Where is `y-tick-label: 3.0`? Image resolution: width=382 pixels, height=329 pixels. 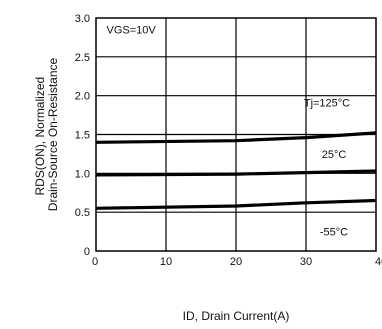 y-tick-label: 3.0 is located at coordinates (82, 19).